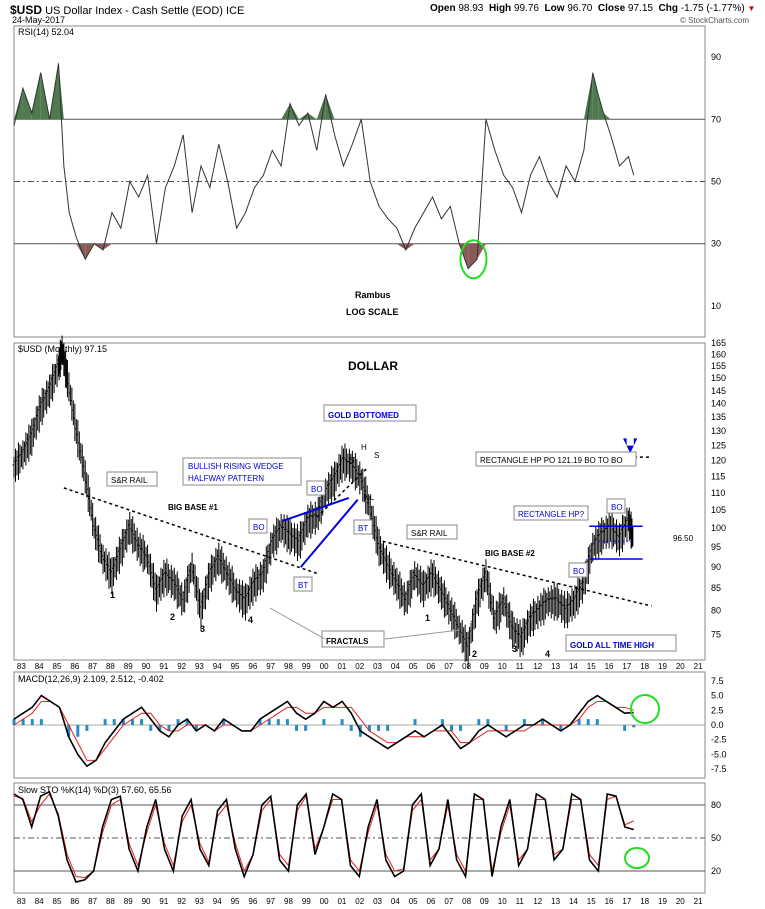 This screenshot has height=909, width=765. What do you see at coordinates (235, 11) in the screenshot?
I see `exchange: ICE` at bounding box center [235, 11].